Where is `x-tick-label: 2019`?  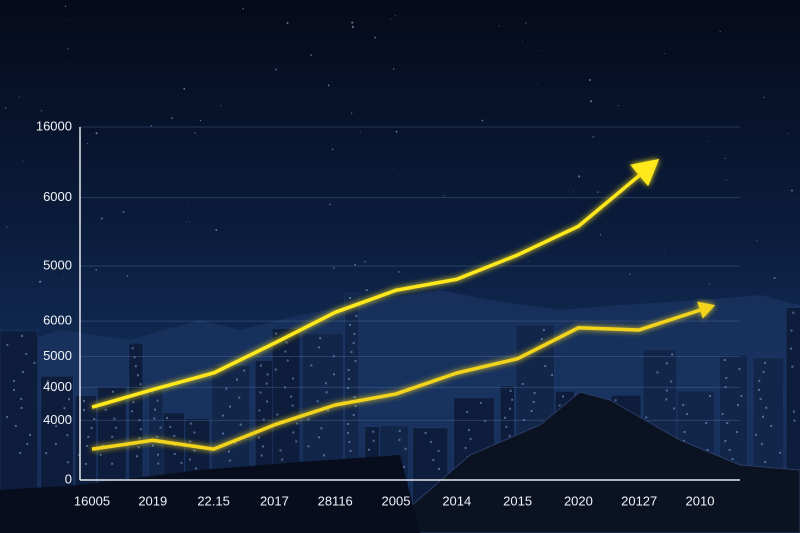
x-tick-label: 2019 is located at coordinates (152, 500).